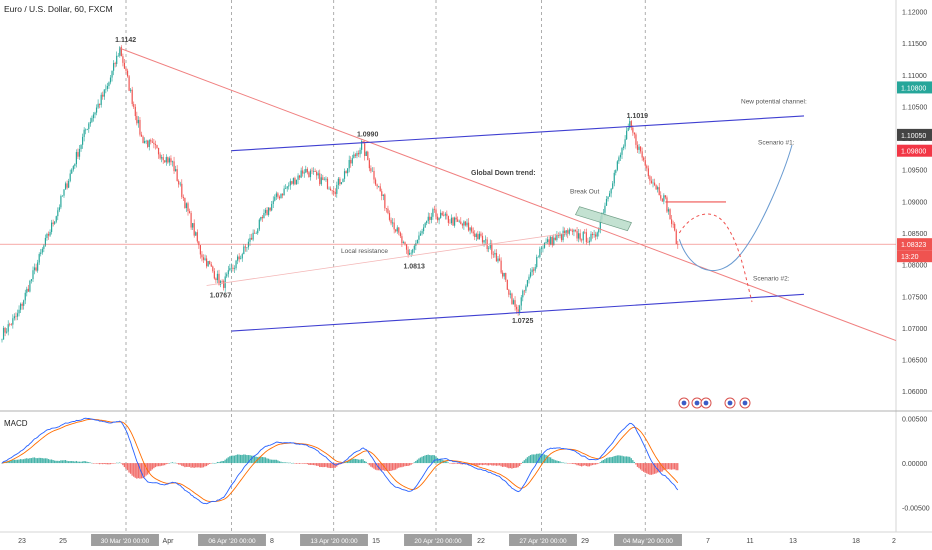  What do you see at coordinates (916, 464) in the screenshot?
I see `macd-axis: 0.00500 0.00000 -0.00500` at bounding box center [916, 464].